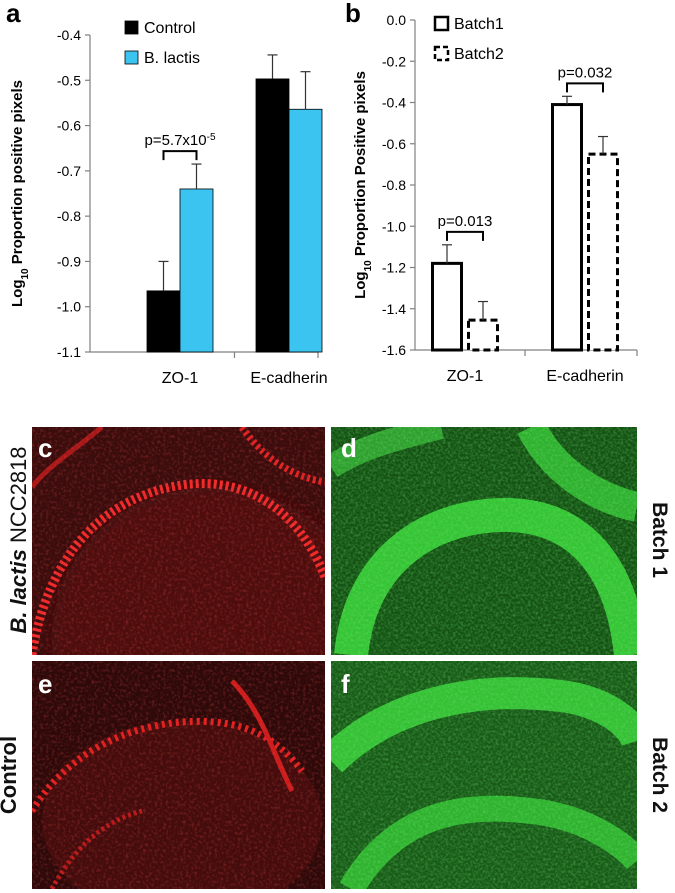  I want to click on panel-label-e: e, so click(45, 684).